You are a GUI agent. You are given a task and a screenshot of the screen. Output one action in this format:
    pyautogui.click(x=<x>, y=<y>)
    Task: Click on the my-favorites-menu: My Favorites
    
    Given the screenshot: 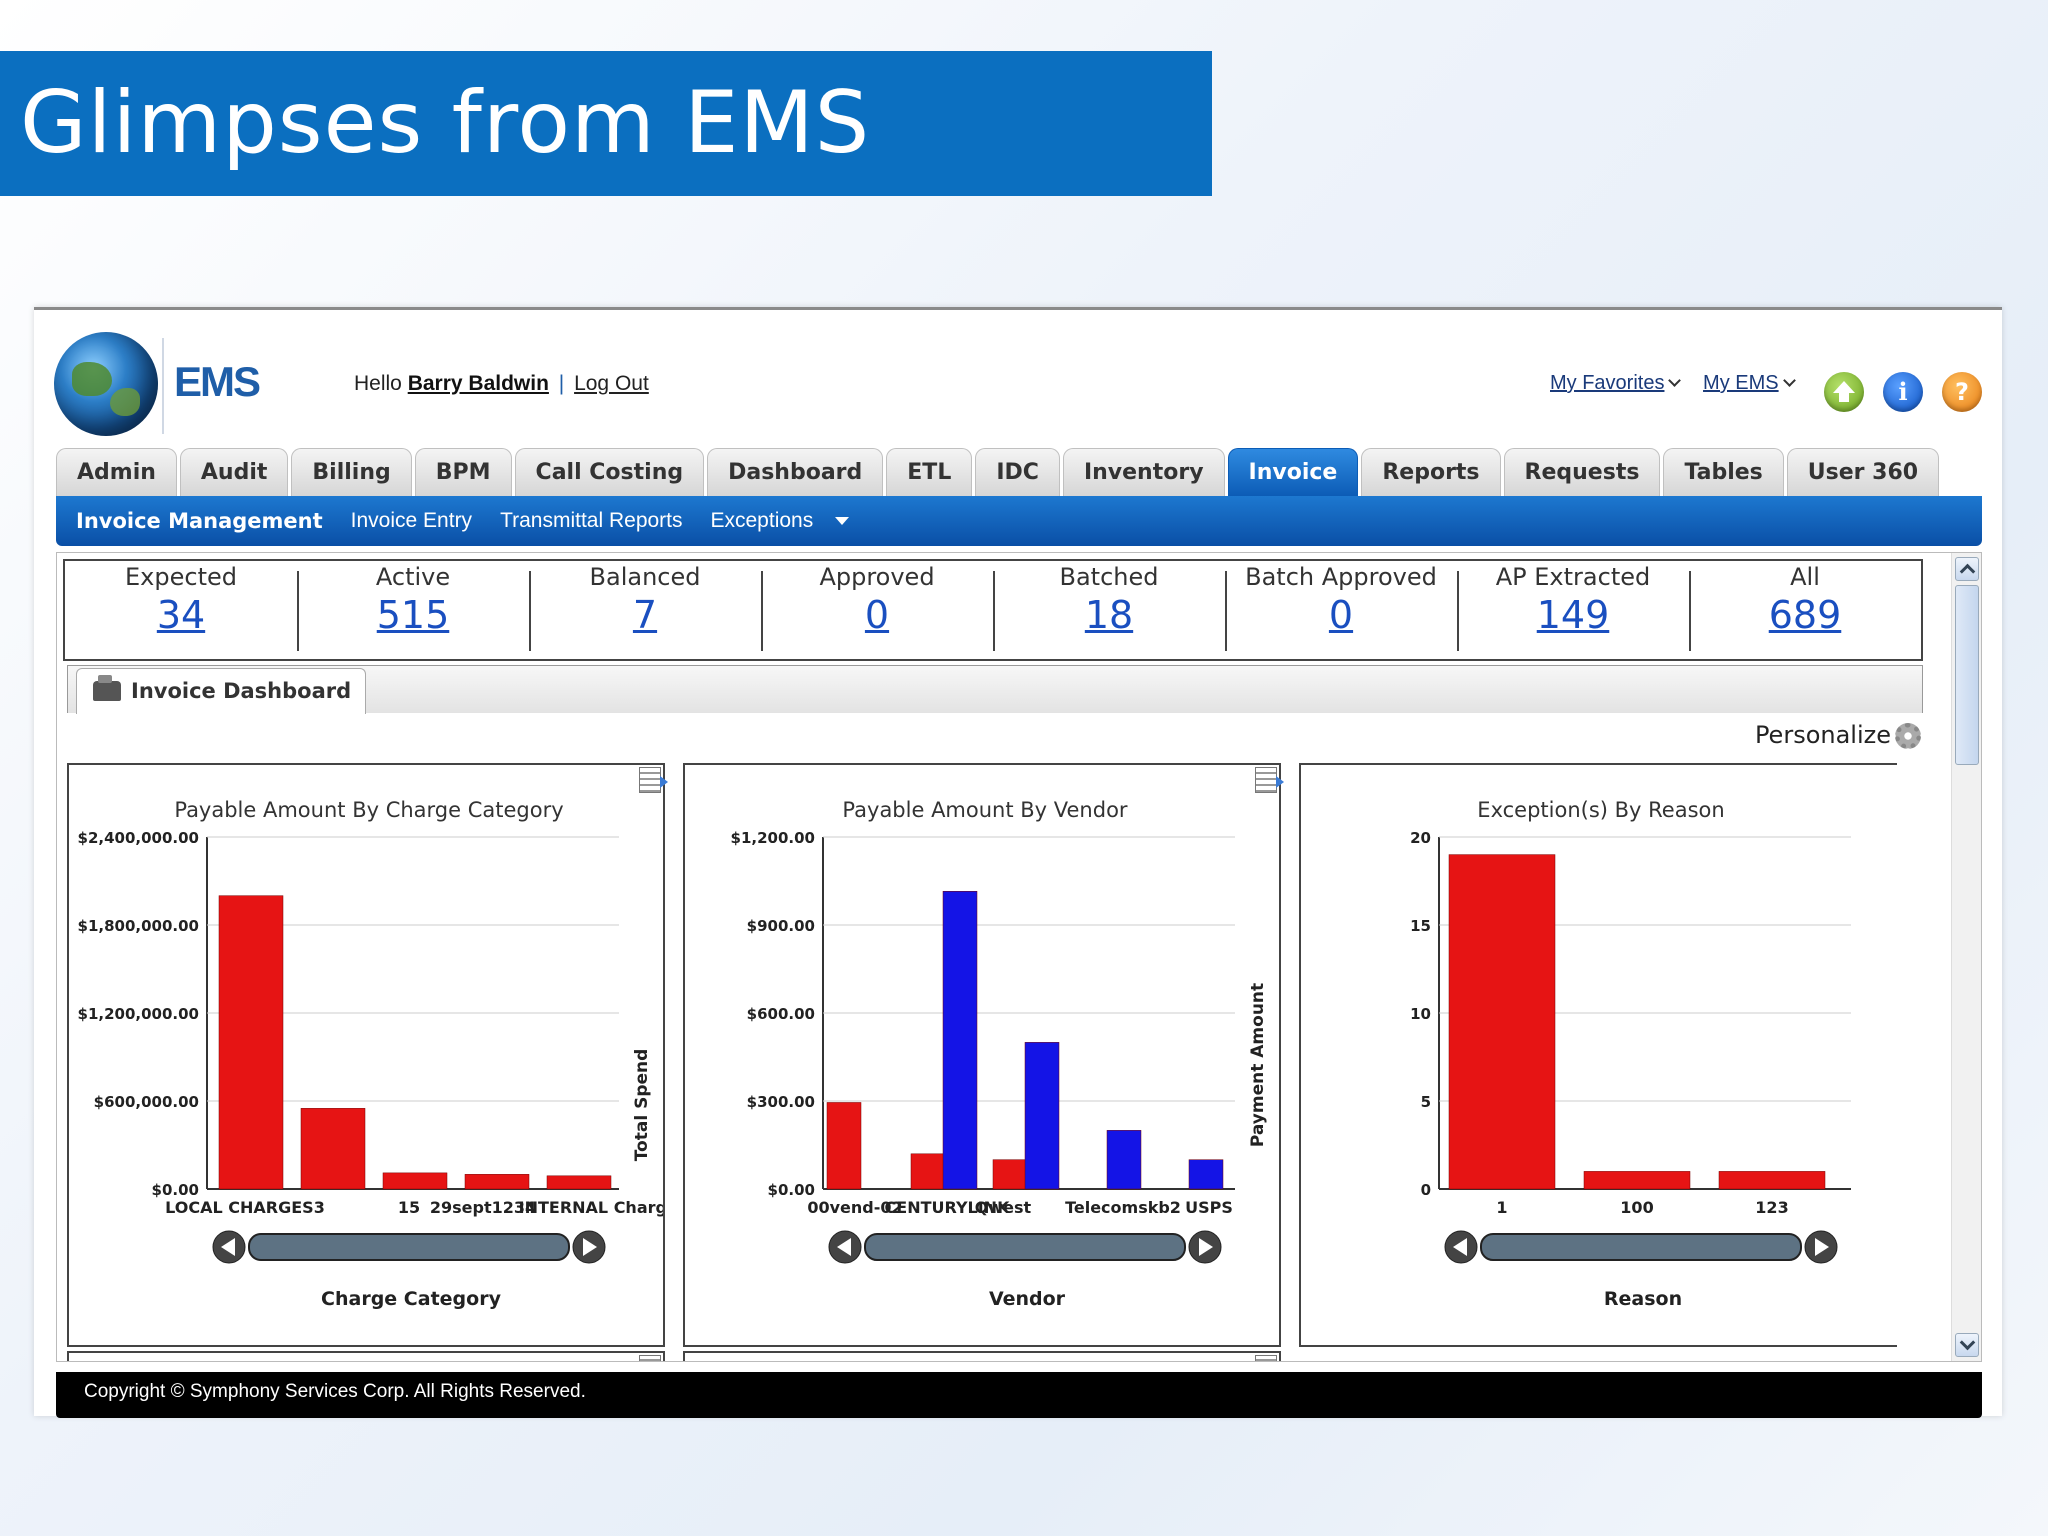 What is the action you would take?
    pyautogui.click(x=1616, y=383)
    